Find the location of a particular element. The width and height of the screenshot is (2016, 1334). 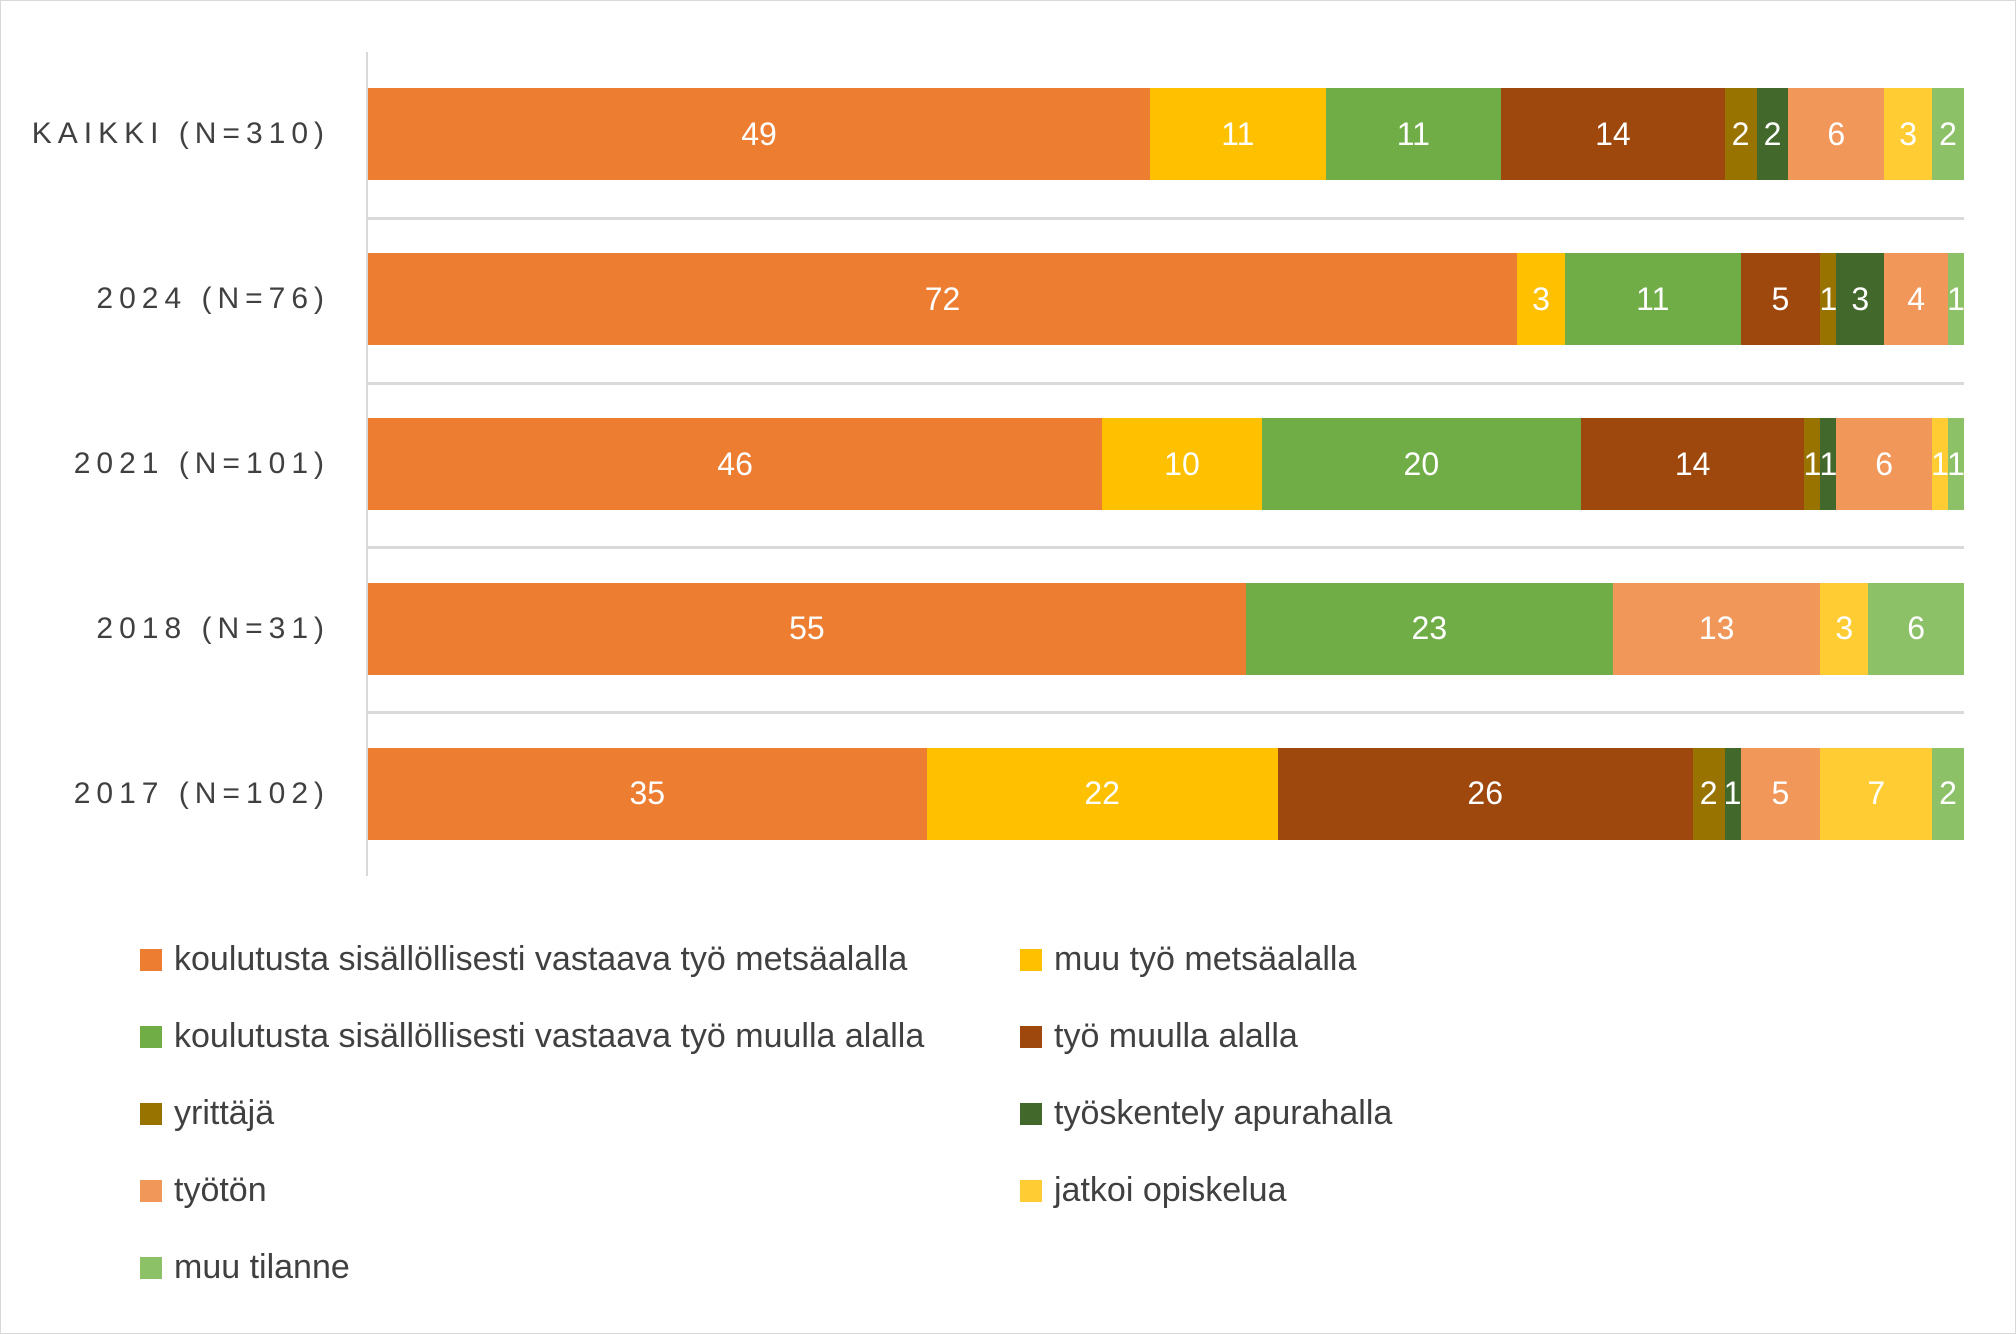

bar-segment: 10 is located at coordinates (1182, 464).